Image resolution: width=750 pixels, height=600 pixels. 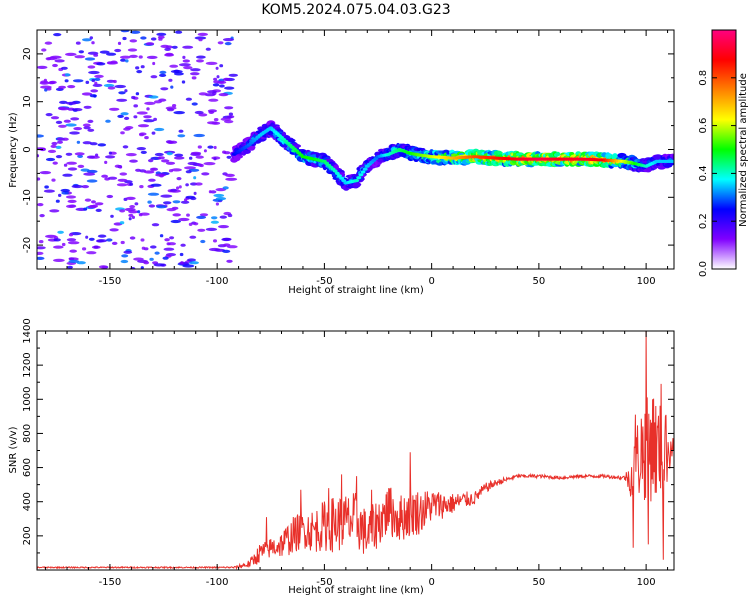 I want to click on y-tick-label: 1000, so click(x=27, y=399).